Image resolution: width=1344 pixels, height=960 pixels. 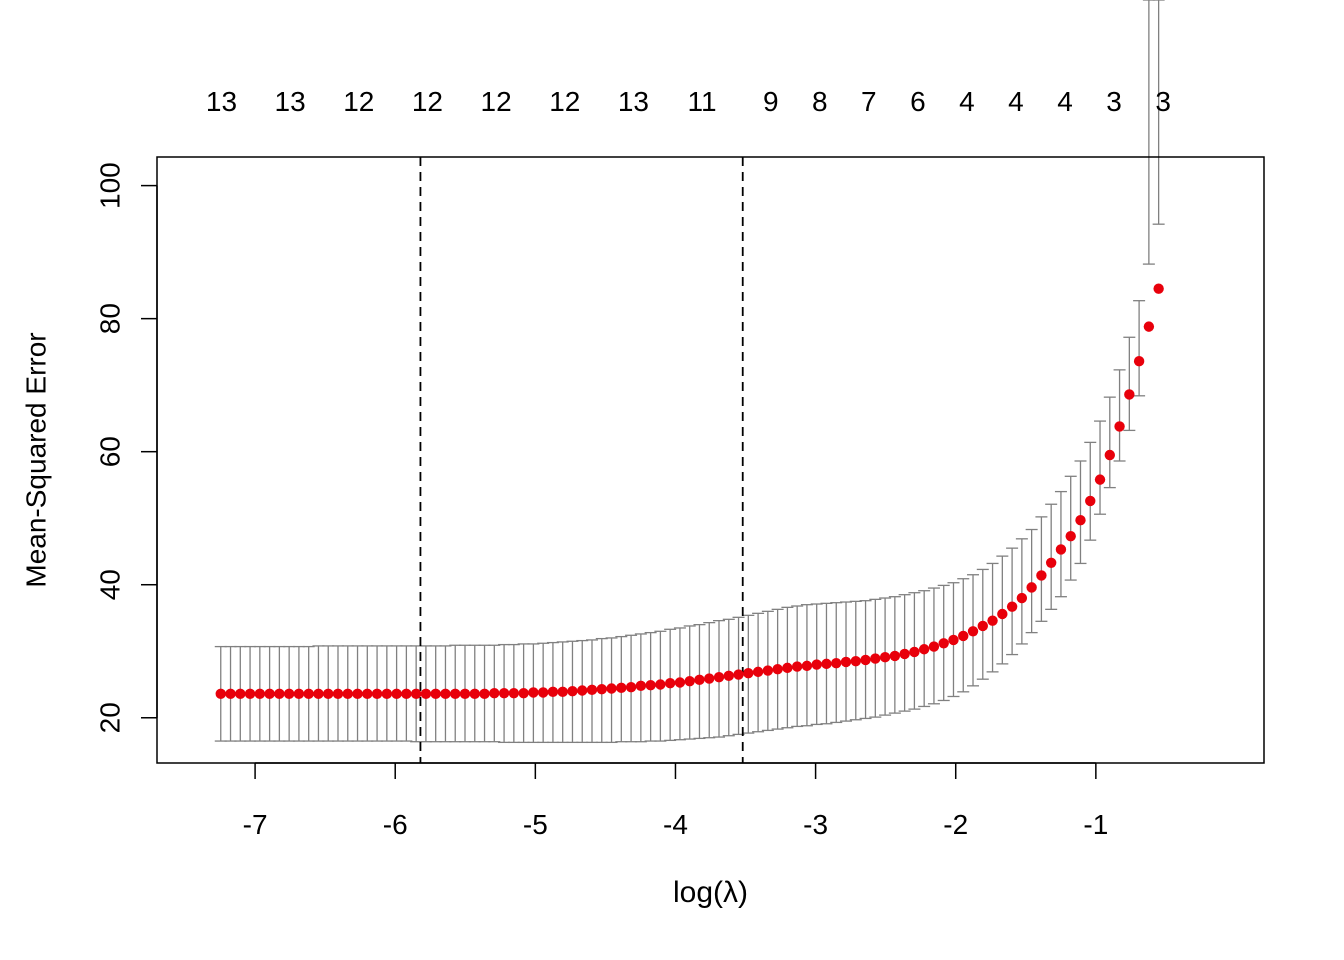 What do you see at coordinates (395, 824) in the screenshot?
I see `x-tick-label: -6` at bounding box center [395, 824].